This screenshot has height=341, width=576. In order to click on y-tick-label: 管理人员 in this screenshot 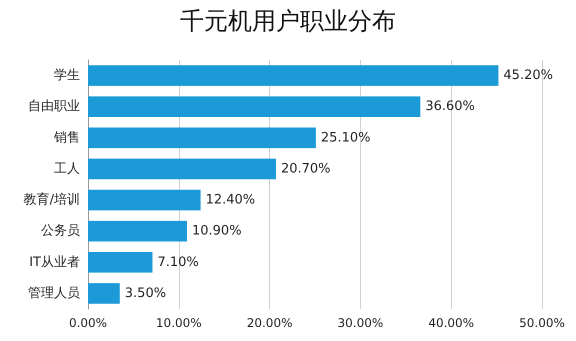, I will do `click(54, 293)`.